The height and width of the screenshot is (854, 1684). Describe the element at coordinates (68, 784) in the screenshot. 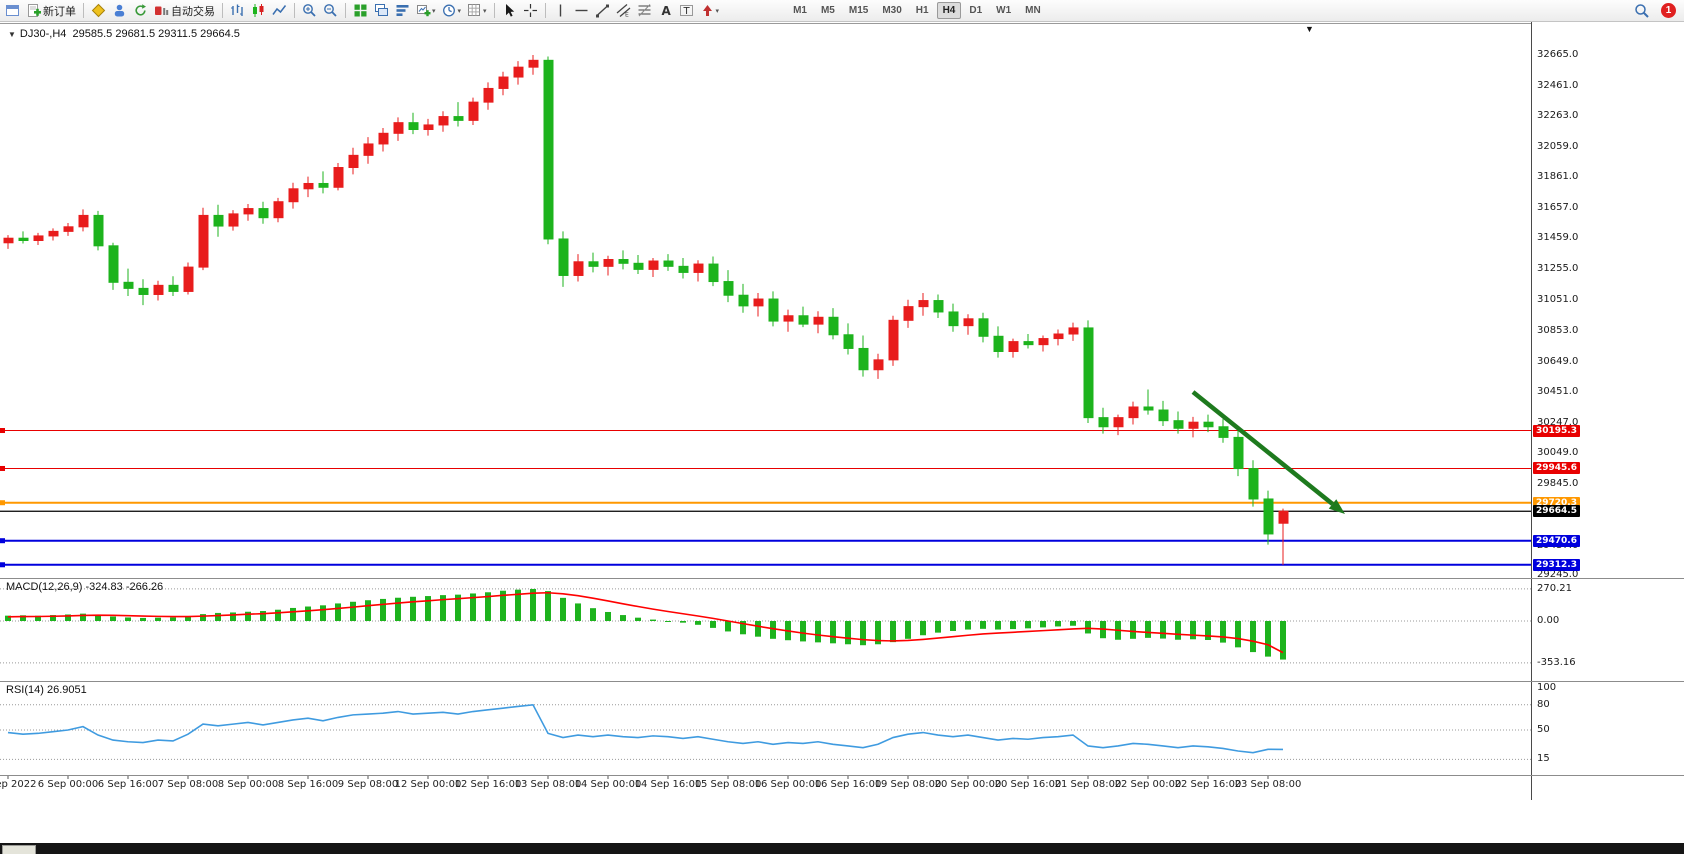

I see `time-label: 6 Sep 00:00` at that location.